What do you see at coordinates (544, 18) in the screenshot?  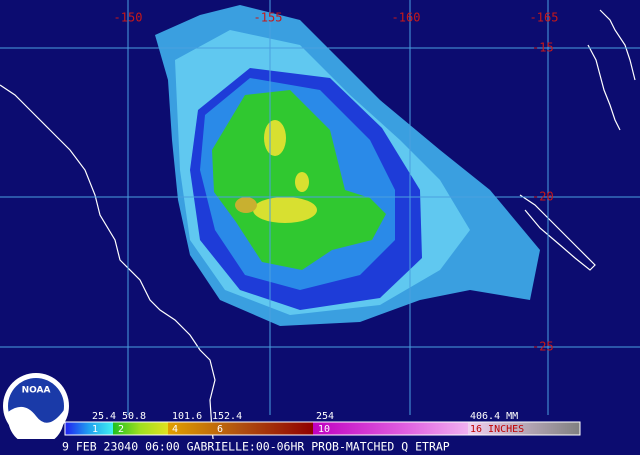 I see `longitude-label: -165` at bounding box center [544, 18].